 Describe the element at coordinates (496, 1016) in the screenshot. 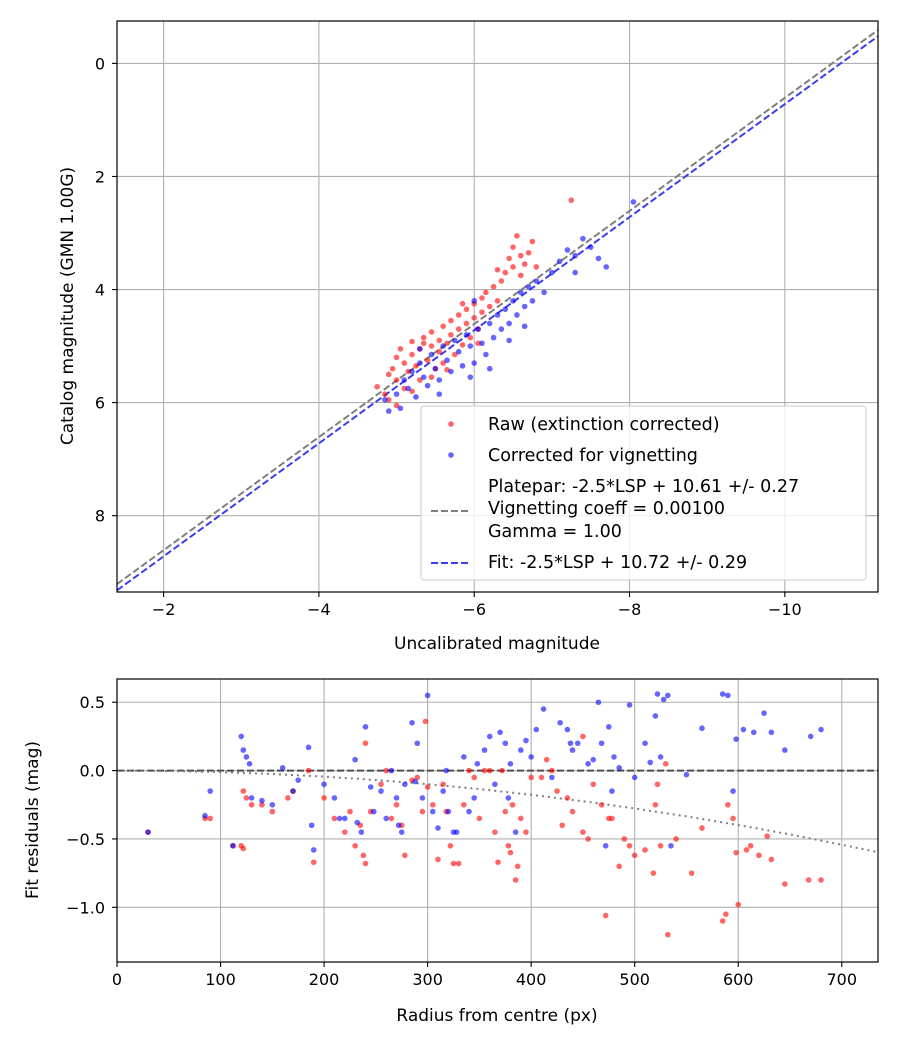

I see `bottom-x-axis-label: Radius from centre (px)` at that location.